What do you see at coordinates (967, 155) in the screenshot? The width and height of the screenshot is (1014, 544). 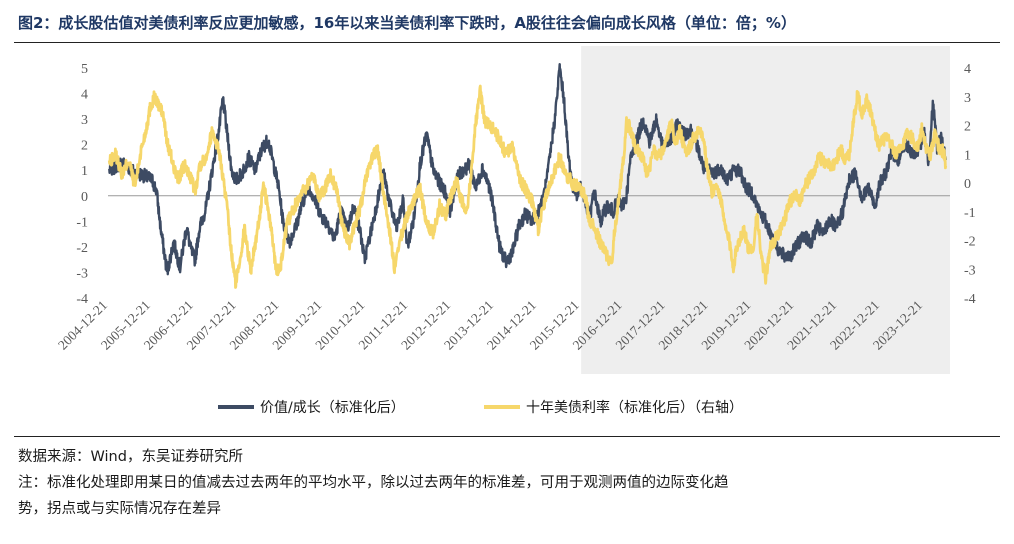 I see `right-tick-label: 1` at bounding box center [967, 155].